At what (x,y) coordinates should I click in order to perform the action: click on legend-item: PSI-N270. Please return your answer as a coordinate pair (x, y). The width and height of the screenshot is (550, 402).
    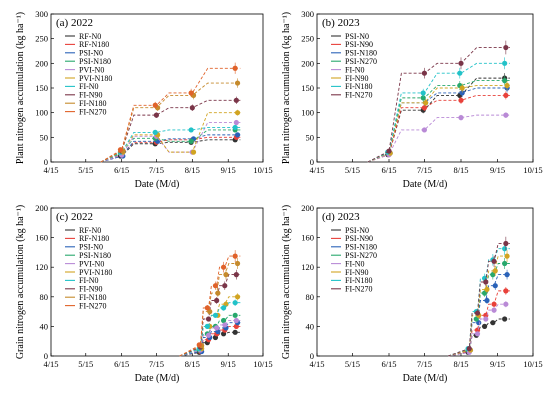
    Looking at the image, I should click on (354, 255).